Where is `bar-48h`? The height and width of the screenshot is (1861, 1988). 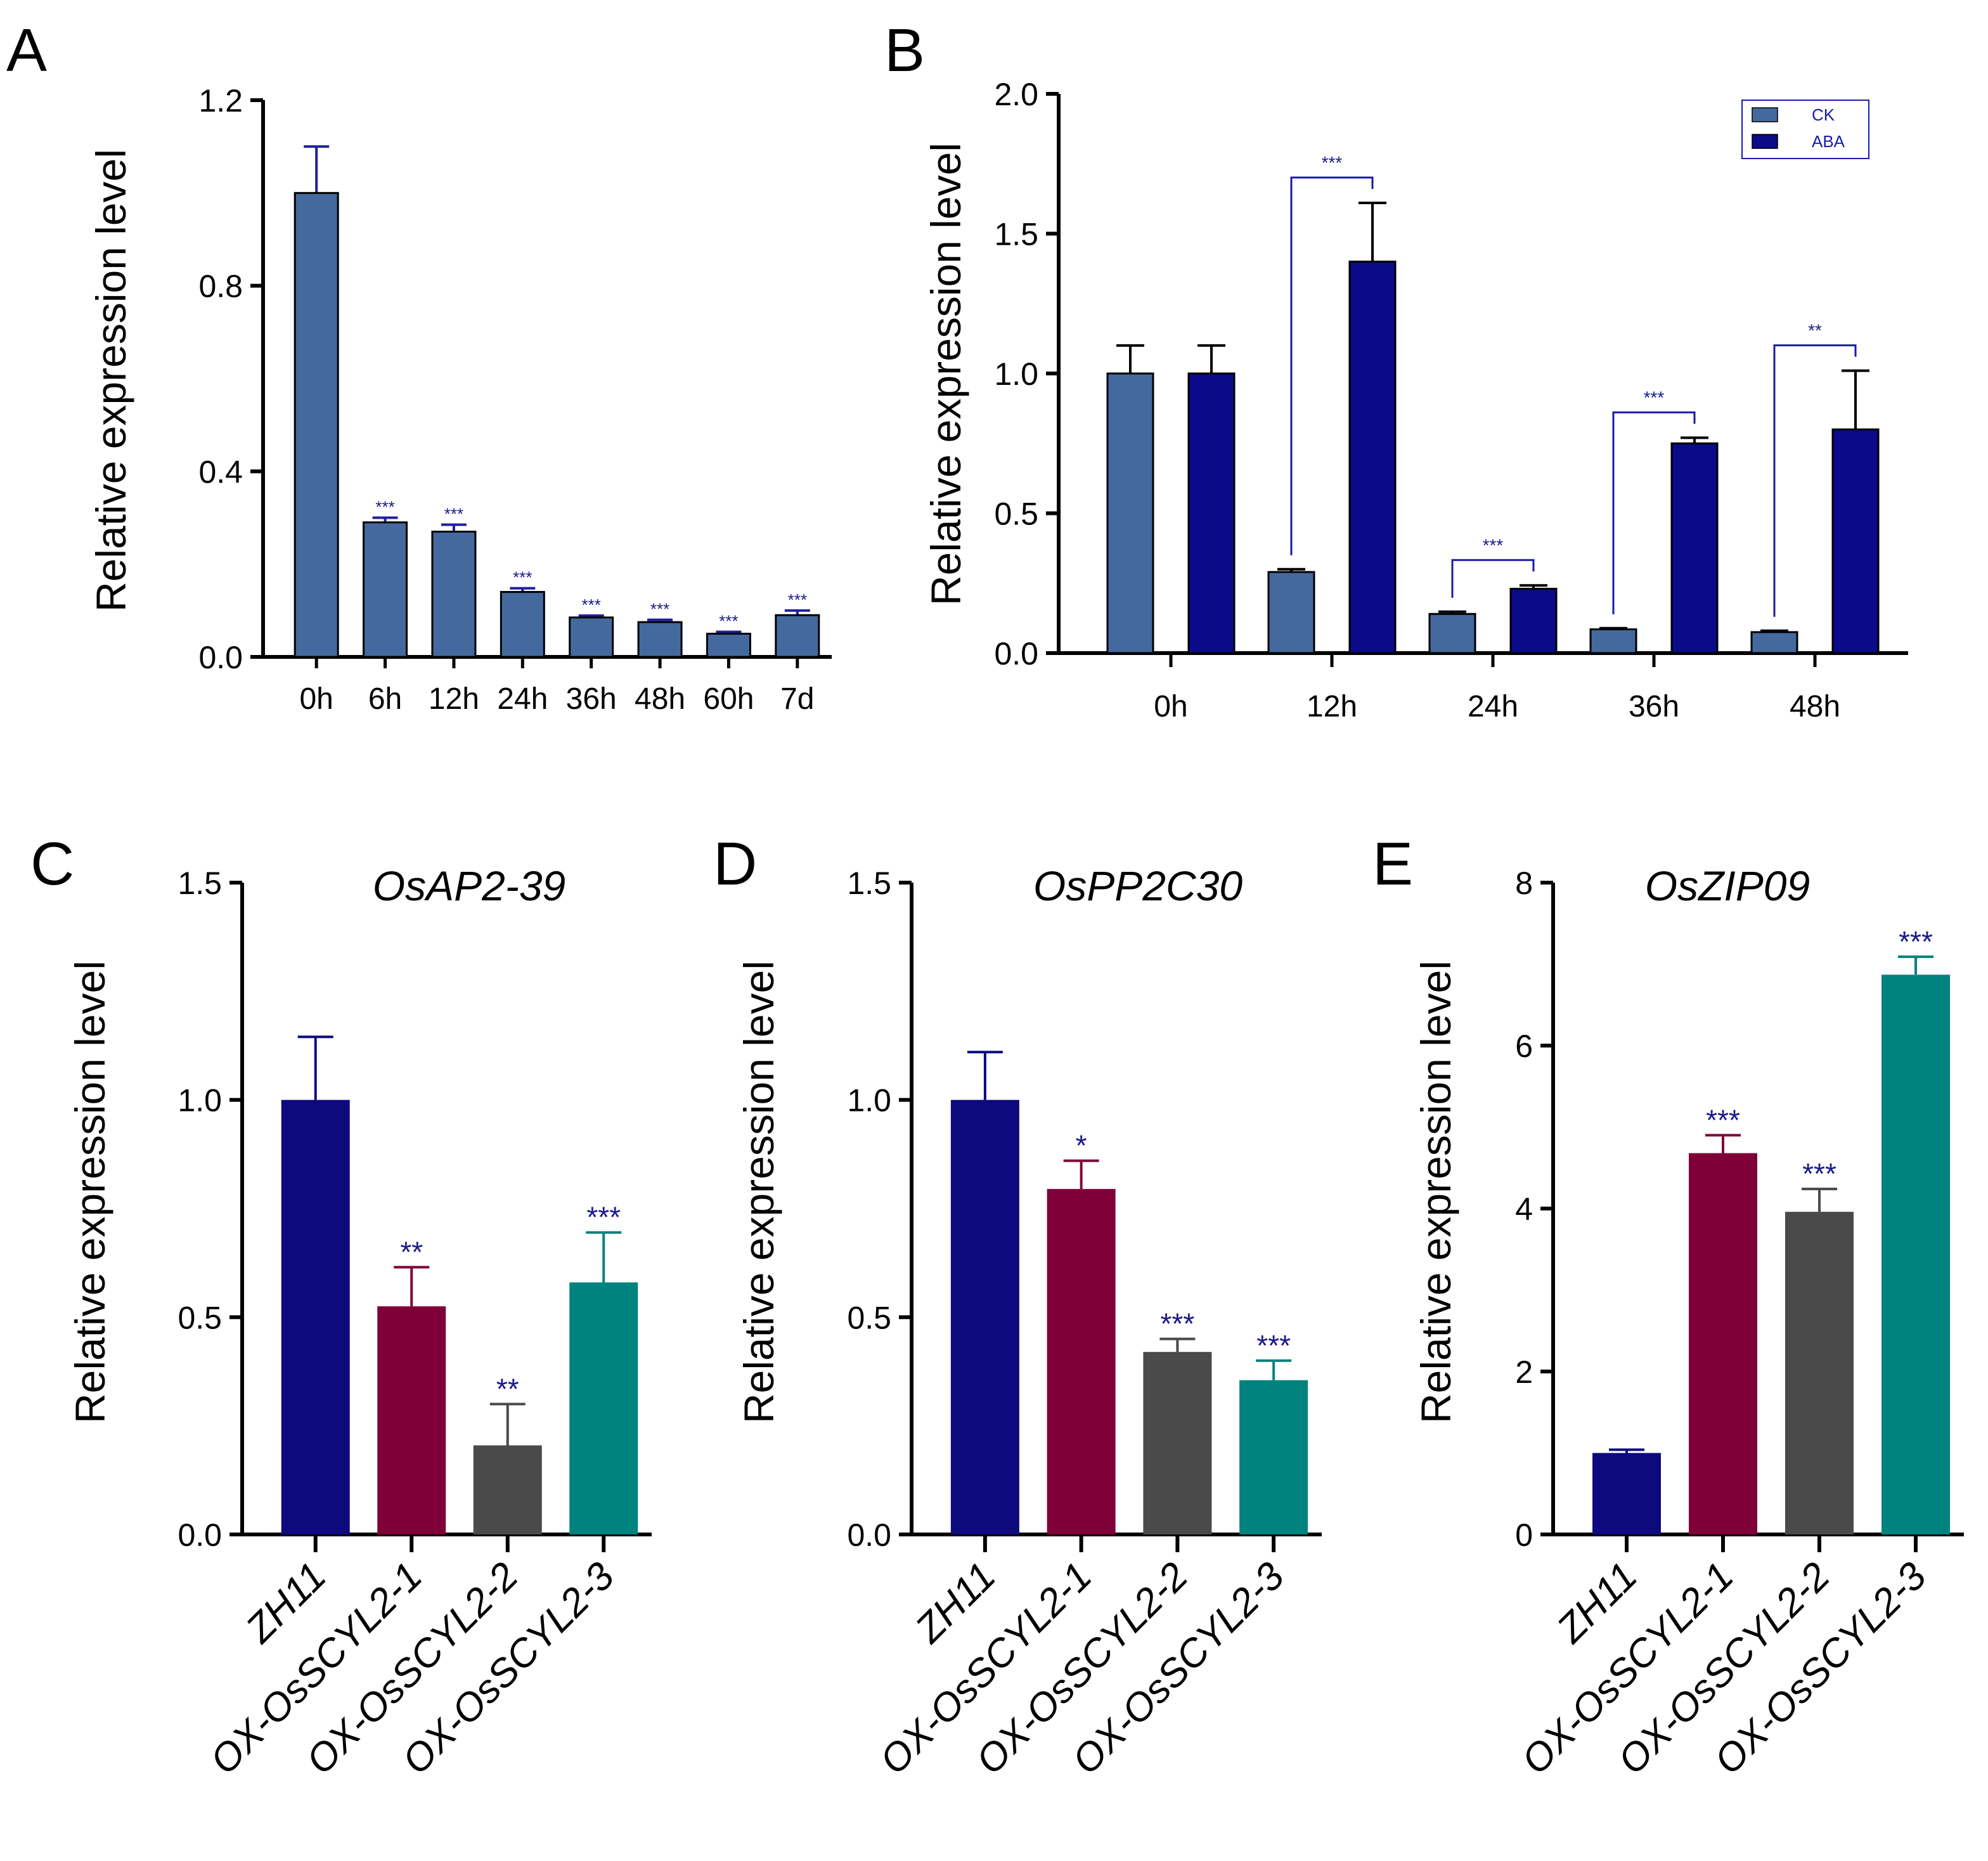
bar-48h is located at coordinates (660, 639).